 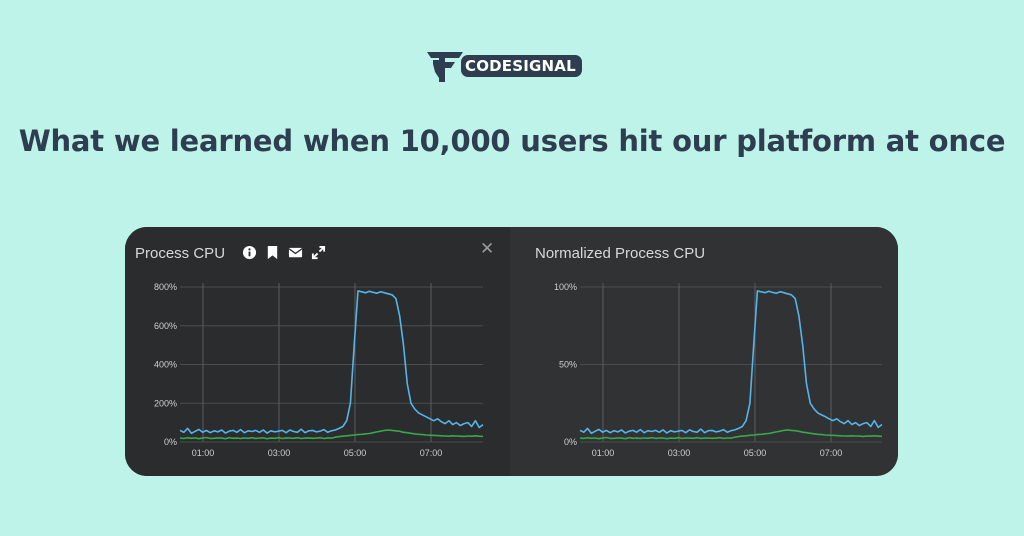 I want to click on close-icon: ✕, so click(x=487, y=249).